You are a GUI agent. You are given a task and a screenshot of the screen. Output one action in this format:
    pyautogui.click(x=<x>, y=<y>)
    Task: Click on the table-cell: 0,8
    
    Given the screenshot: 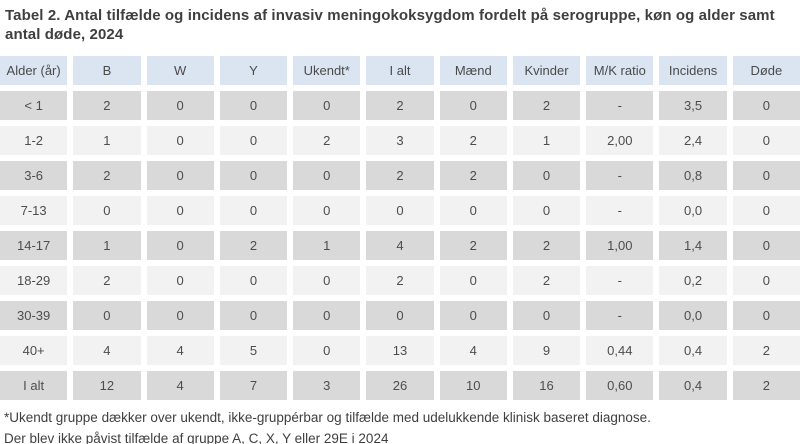 What is the action you would take?
    pyautogui.click(x=693, y=176)
    